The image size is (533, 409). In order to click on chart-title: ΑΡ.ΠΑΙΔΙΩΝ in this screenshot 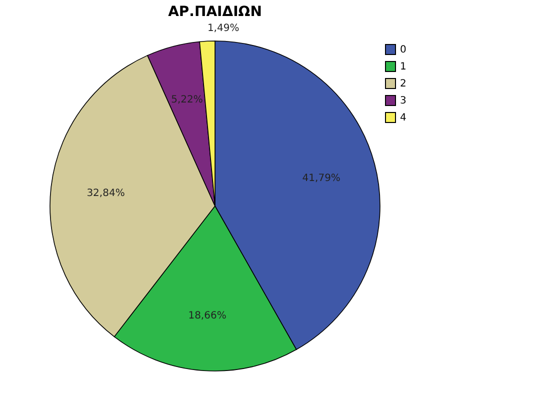, I will do `click(215, 12)`.